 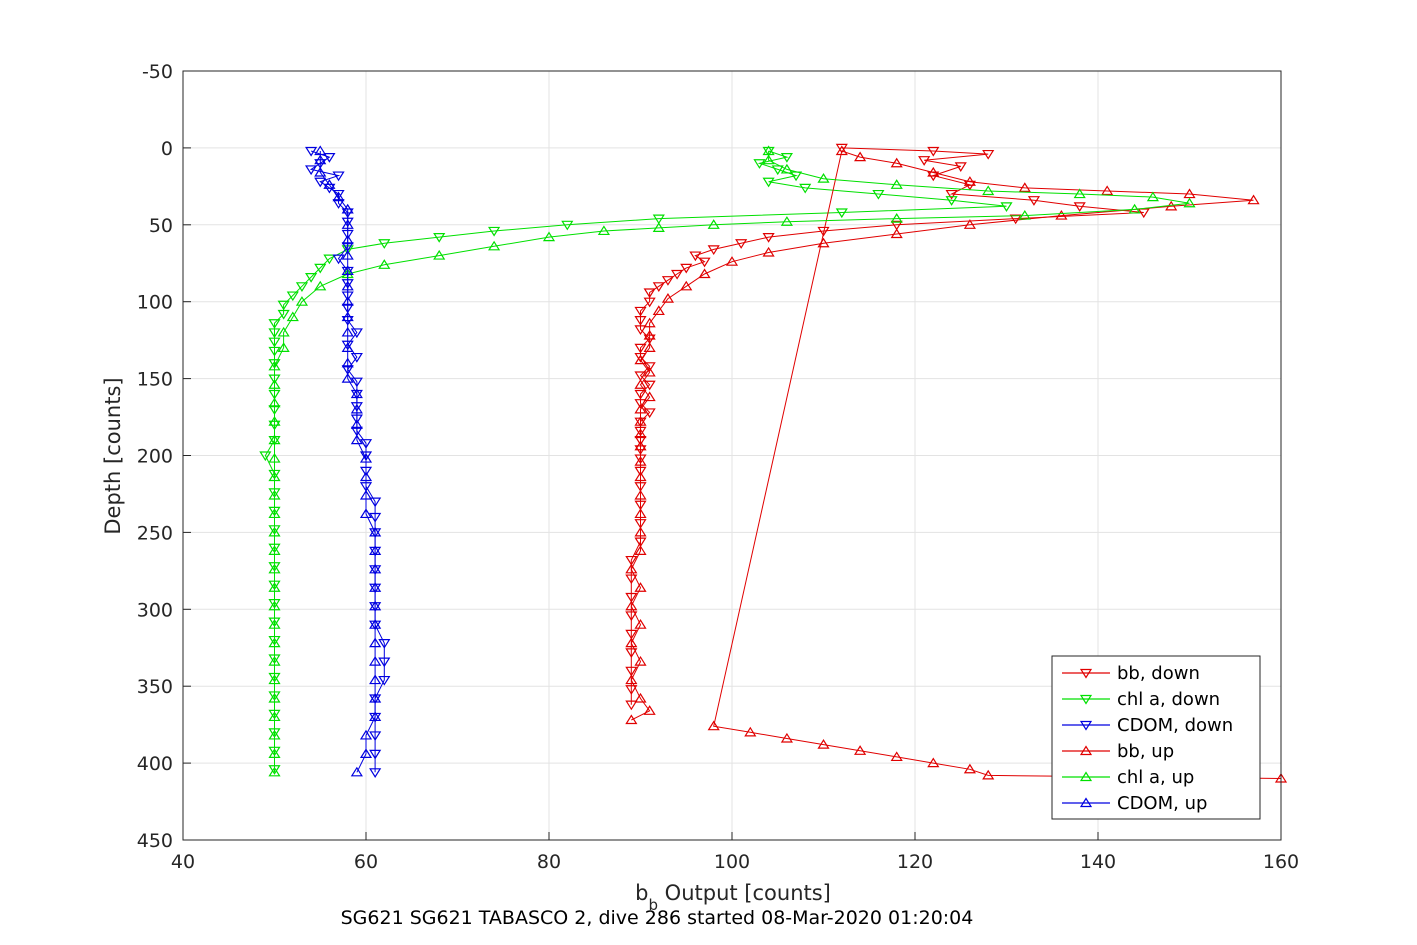 I want to click on y-tick-label: 300, so click(x=155, y=610).